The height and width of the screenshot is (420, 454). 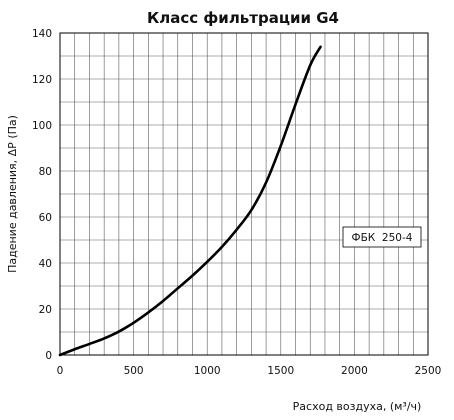 What do you see at coordinates (42, 195) in the screenshot?
I see `y-tick-labels: 0 20 40 60 80 100 120 140` at bounding box center [42, 195].